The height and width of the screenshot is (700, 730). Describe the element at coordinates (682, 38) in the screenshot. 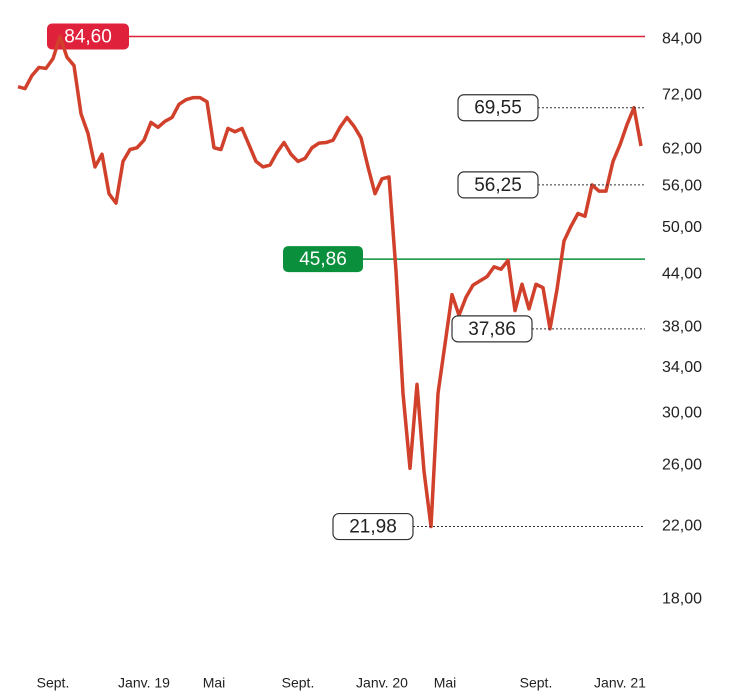

I see `y-tick-label: 84,00` at that location.